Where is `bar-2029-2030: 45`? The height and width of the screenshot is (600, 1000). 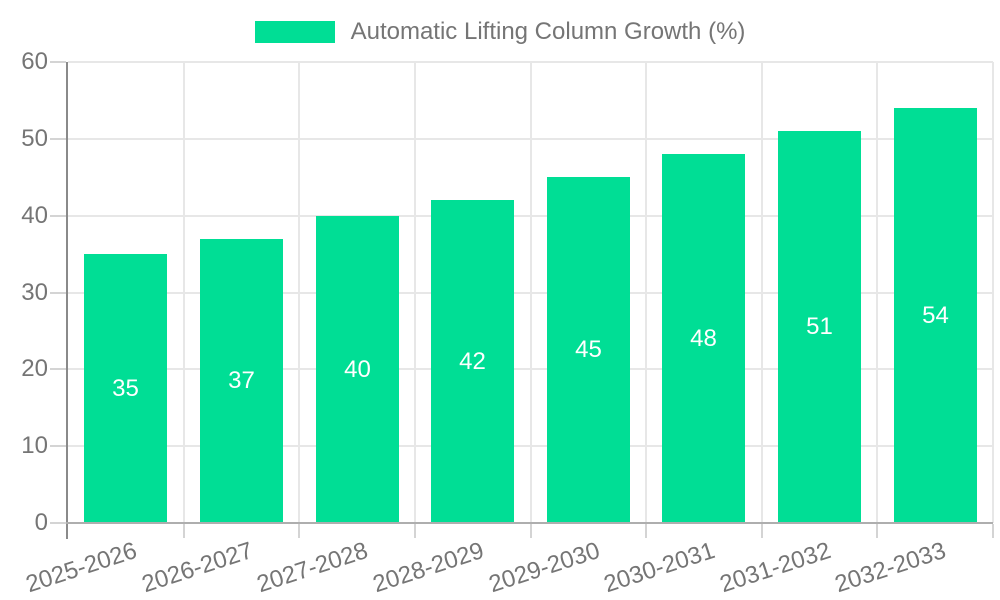
bar-2029-2030: 45 is located at coordinates (588, 350).